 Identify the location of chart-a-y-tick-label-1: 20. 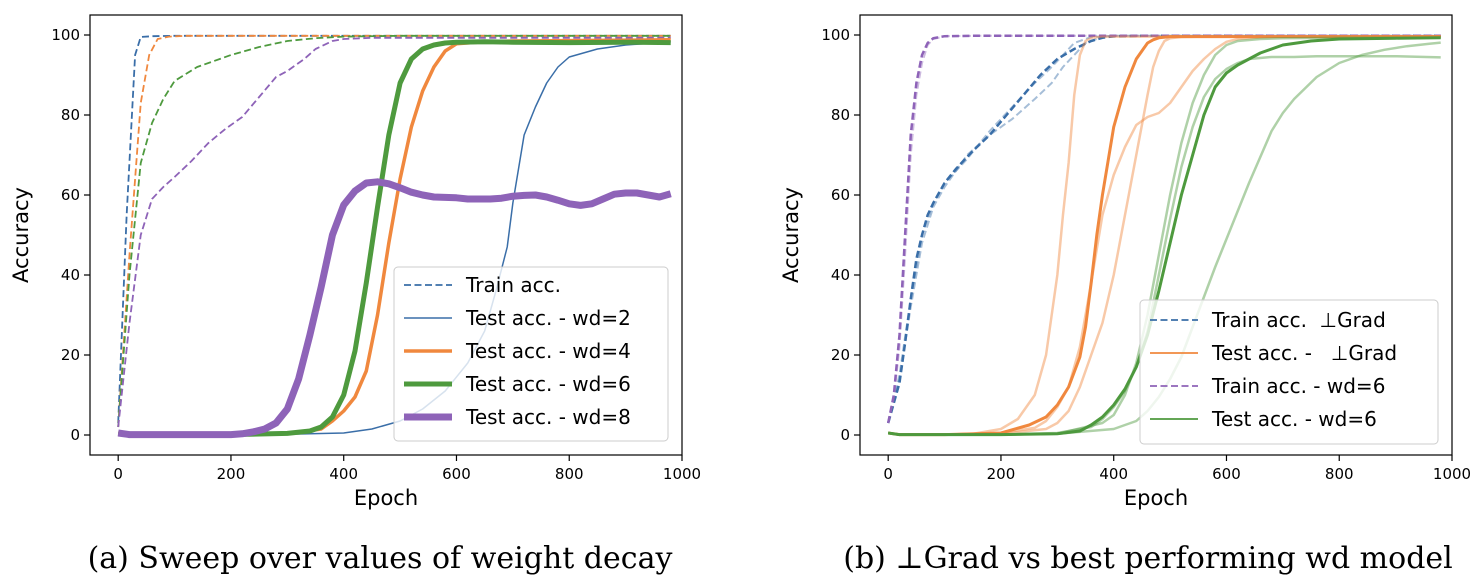
(70, 355).